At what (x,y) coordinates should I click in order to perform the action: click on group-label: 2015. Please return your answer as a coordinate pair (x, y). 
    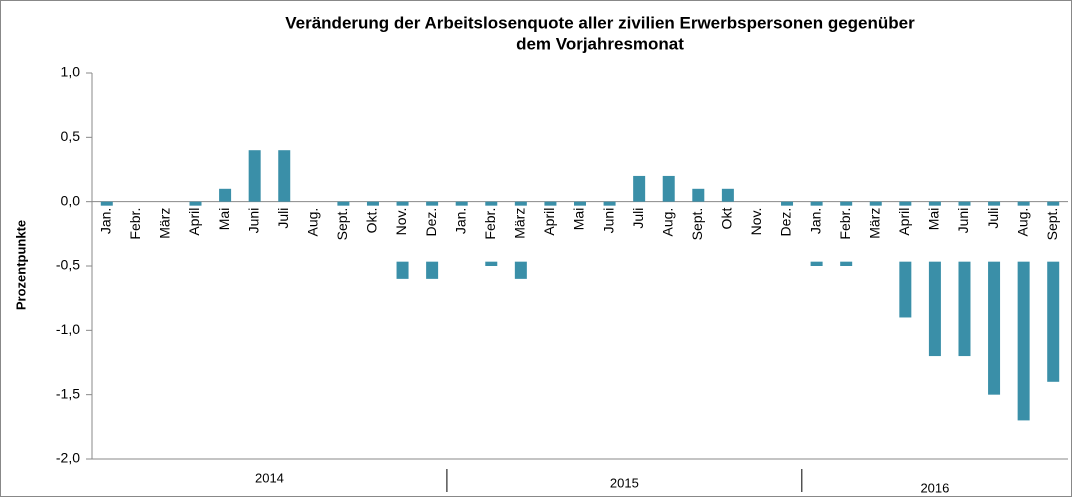
    Looking at the image, I should click on (624, 482).